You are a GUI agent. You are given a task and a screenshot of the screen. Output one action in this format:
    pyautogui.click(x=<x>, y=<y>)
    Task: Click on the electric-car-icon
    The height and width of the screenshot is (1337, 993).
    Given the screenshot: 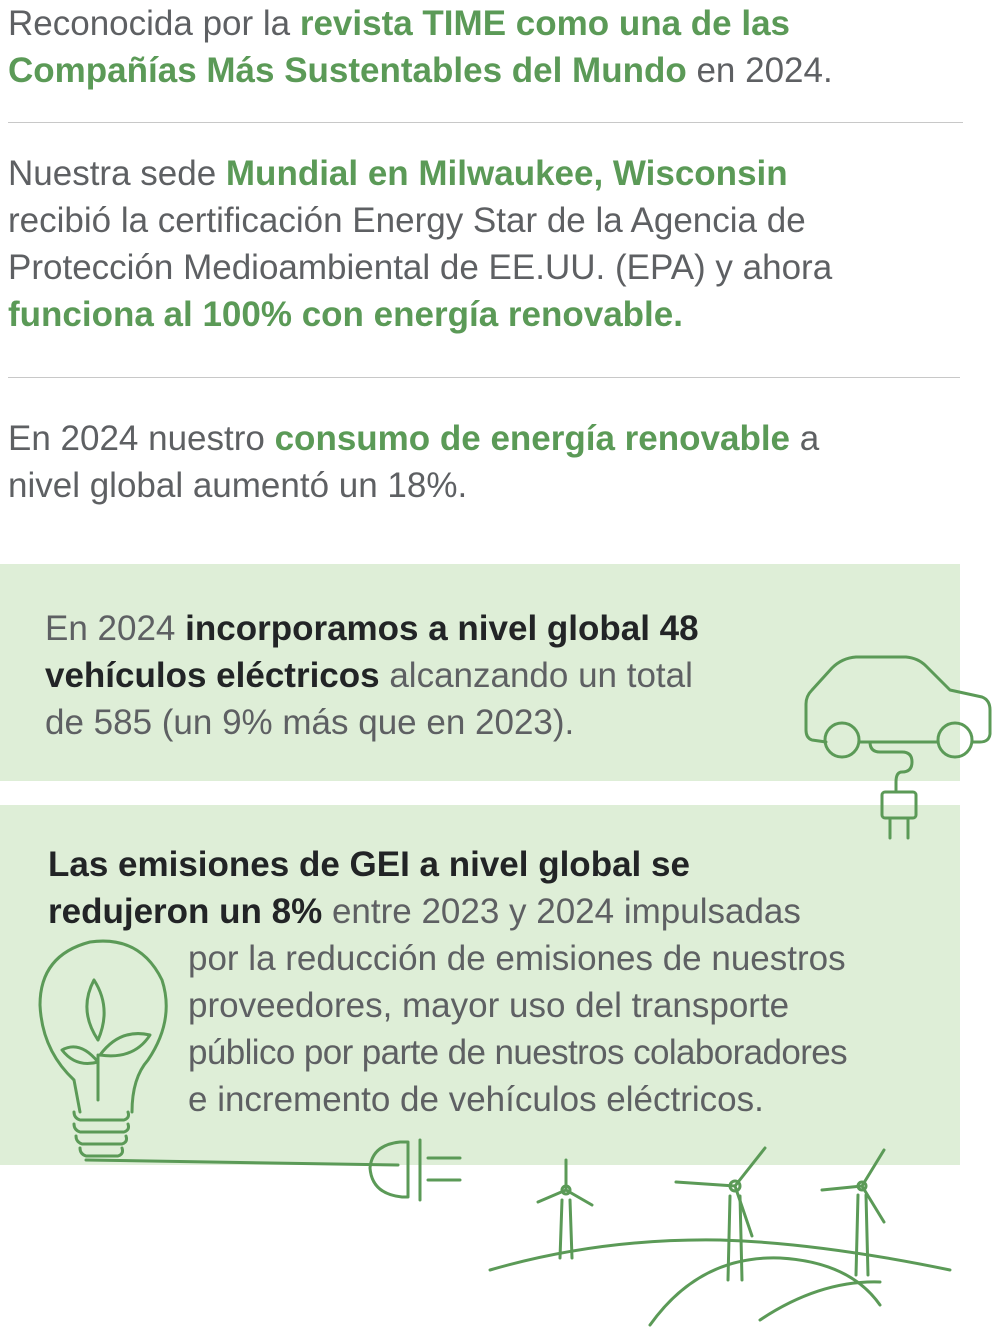 What is the action you would take?
    pyautogui.click(x=898, y=723)
    